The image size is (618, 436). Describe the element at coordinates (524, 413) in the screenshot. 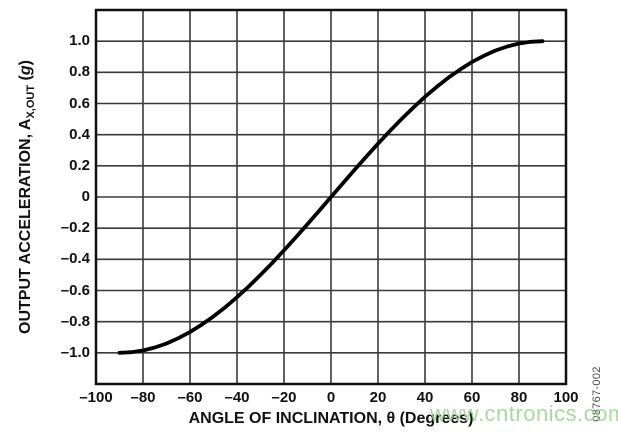

I see `watermark: www.cntronics.com` at that location.